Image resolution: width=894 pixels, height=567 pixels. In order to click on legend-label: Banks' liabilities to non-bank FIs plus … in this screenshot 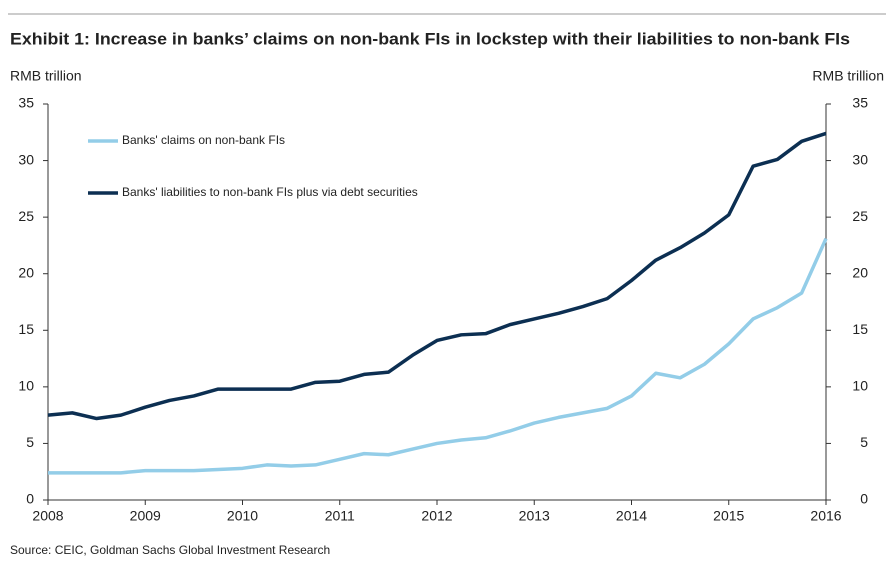, I will do `click(270, 192)`.